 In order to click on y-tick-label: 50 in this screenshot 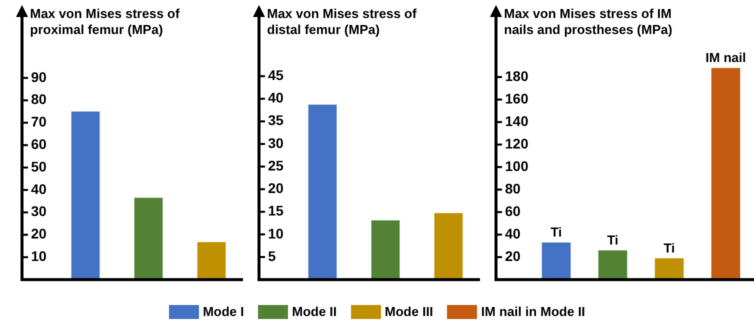, I will do `click(39, 166)`.